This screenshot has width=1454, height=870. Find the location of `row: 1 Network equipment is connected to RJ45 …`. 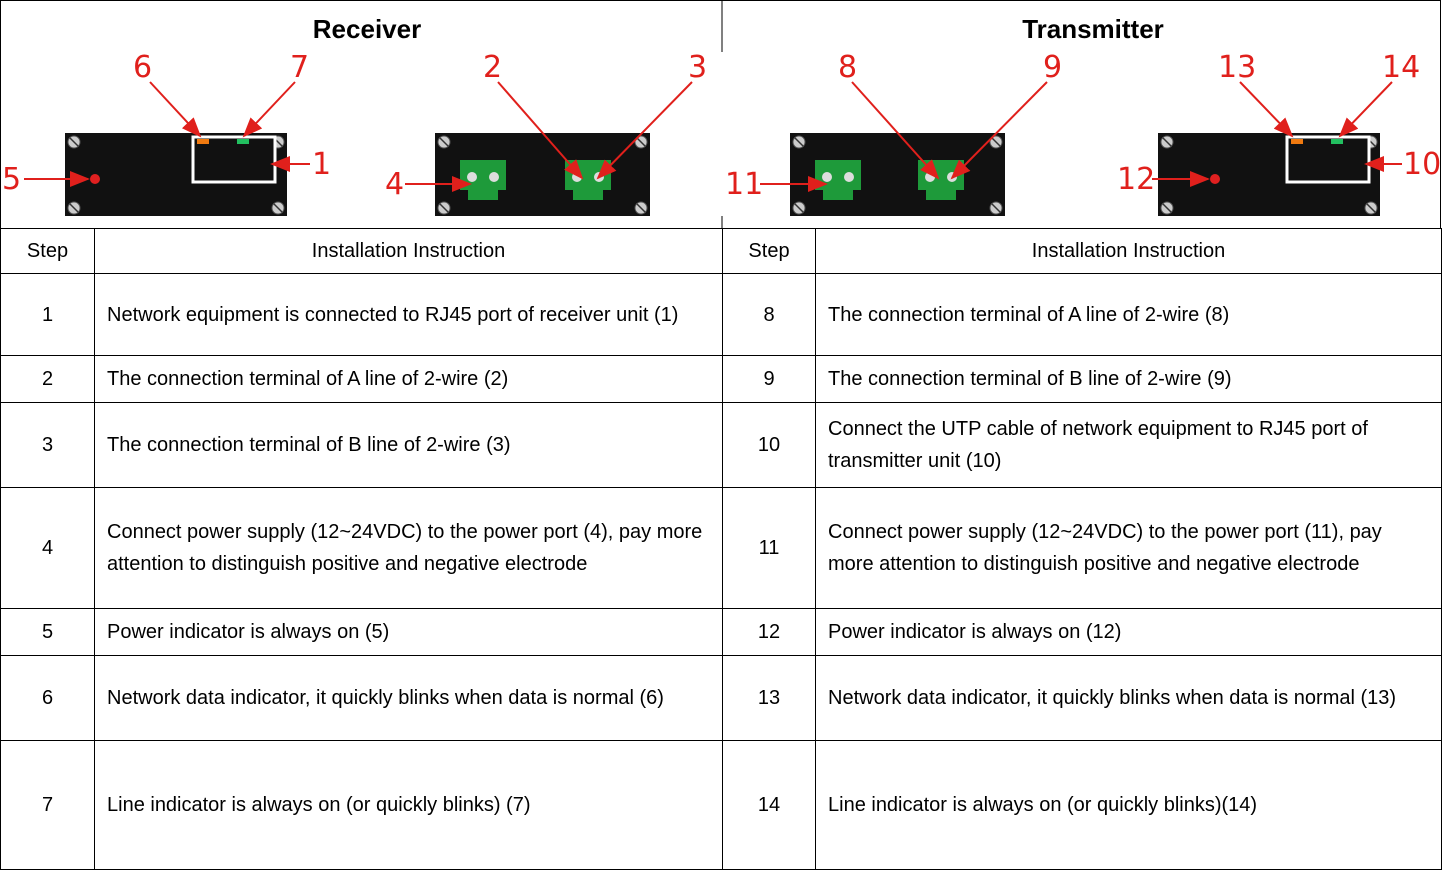

row: 1 Network equipment is connected to RJ45 … is located at coordinates (721, 314).